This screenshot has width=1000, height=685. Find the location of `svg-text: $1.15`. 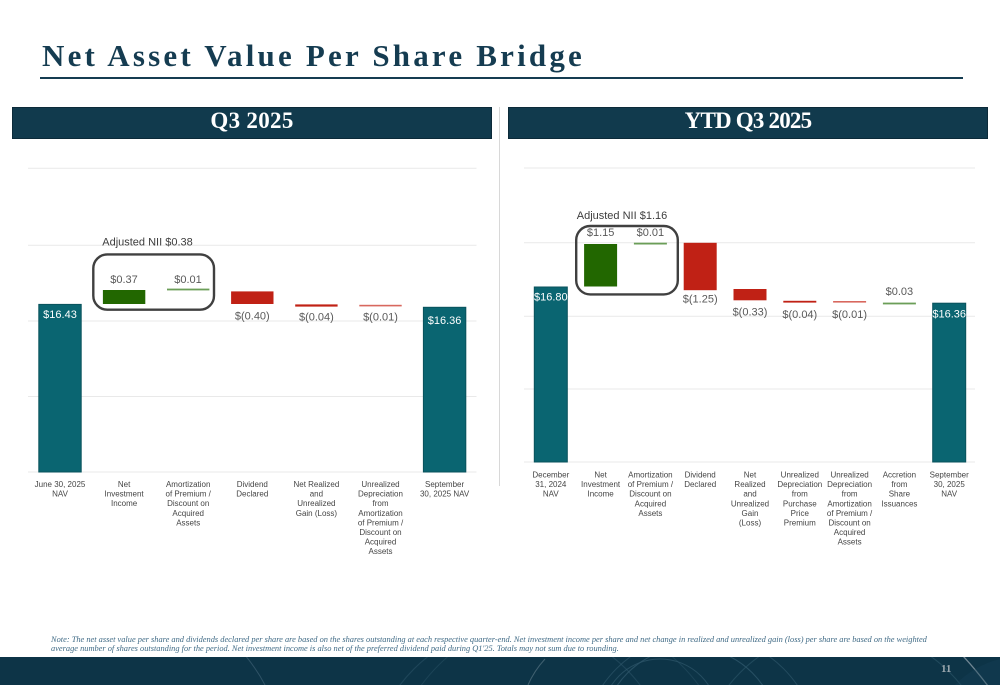

svg-text: $1.15 is located at coordinates (601, 233).